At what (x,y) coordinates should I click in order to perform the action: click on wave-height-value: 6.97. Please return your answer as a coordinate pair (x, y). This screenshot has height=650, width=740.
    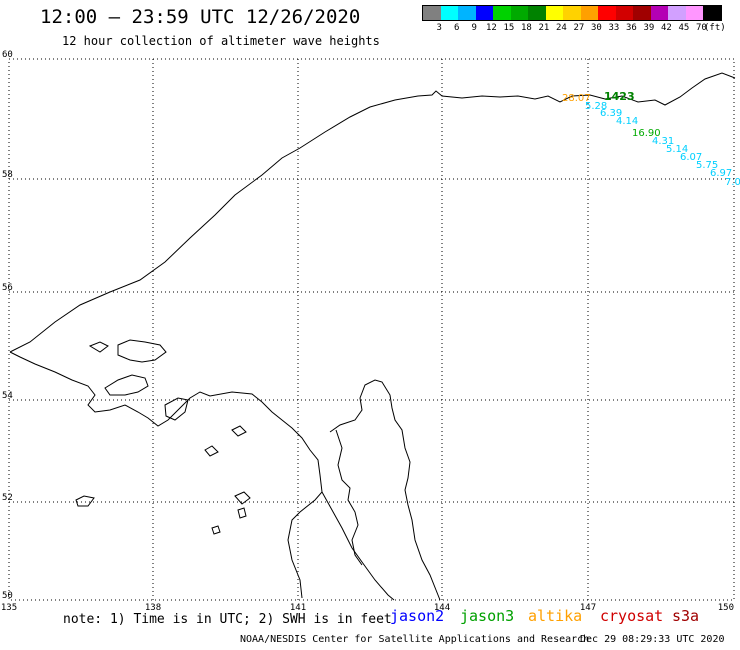
    Looking at the image, I should click on (721, 173).